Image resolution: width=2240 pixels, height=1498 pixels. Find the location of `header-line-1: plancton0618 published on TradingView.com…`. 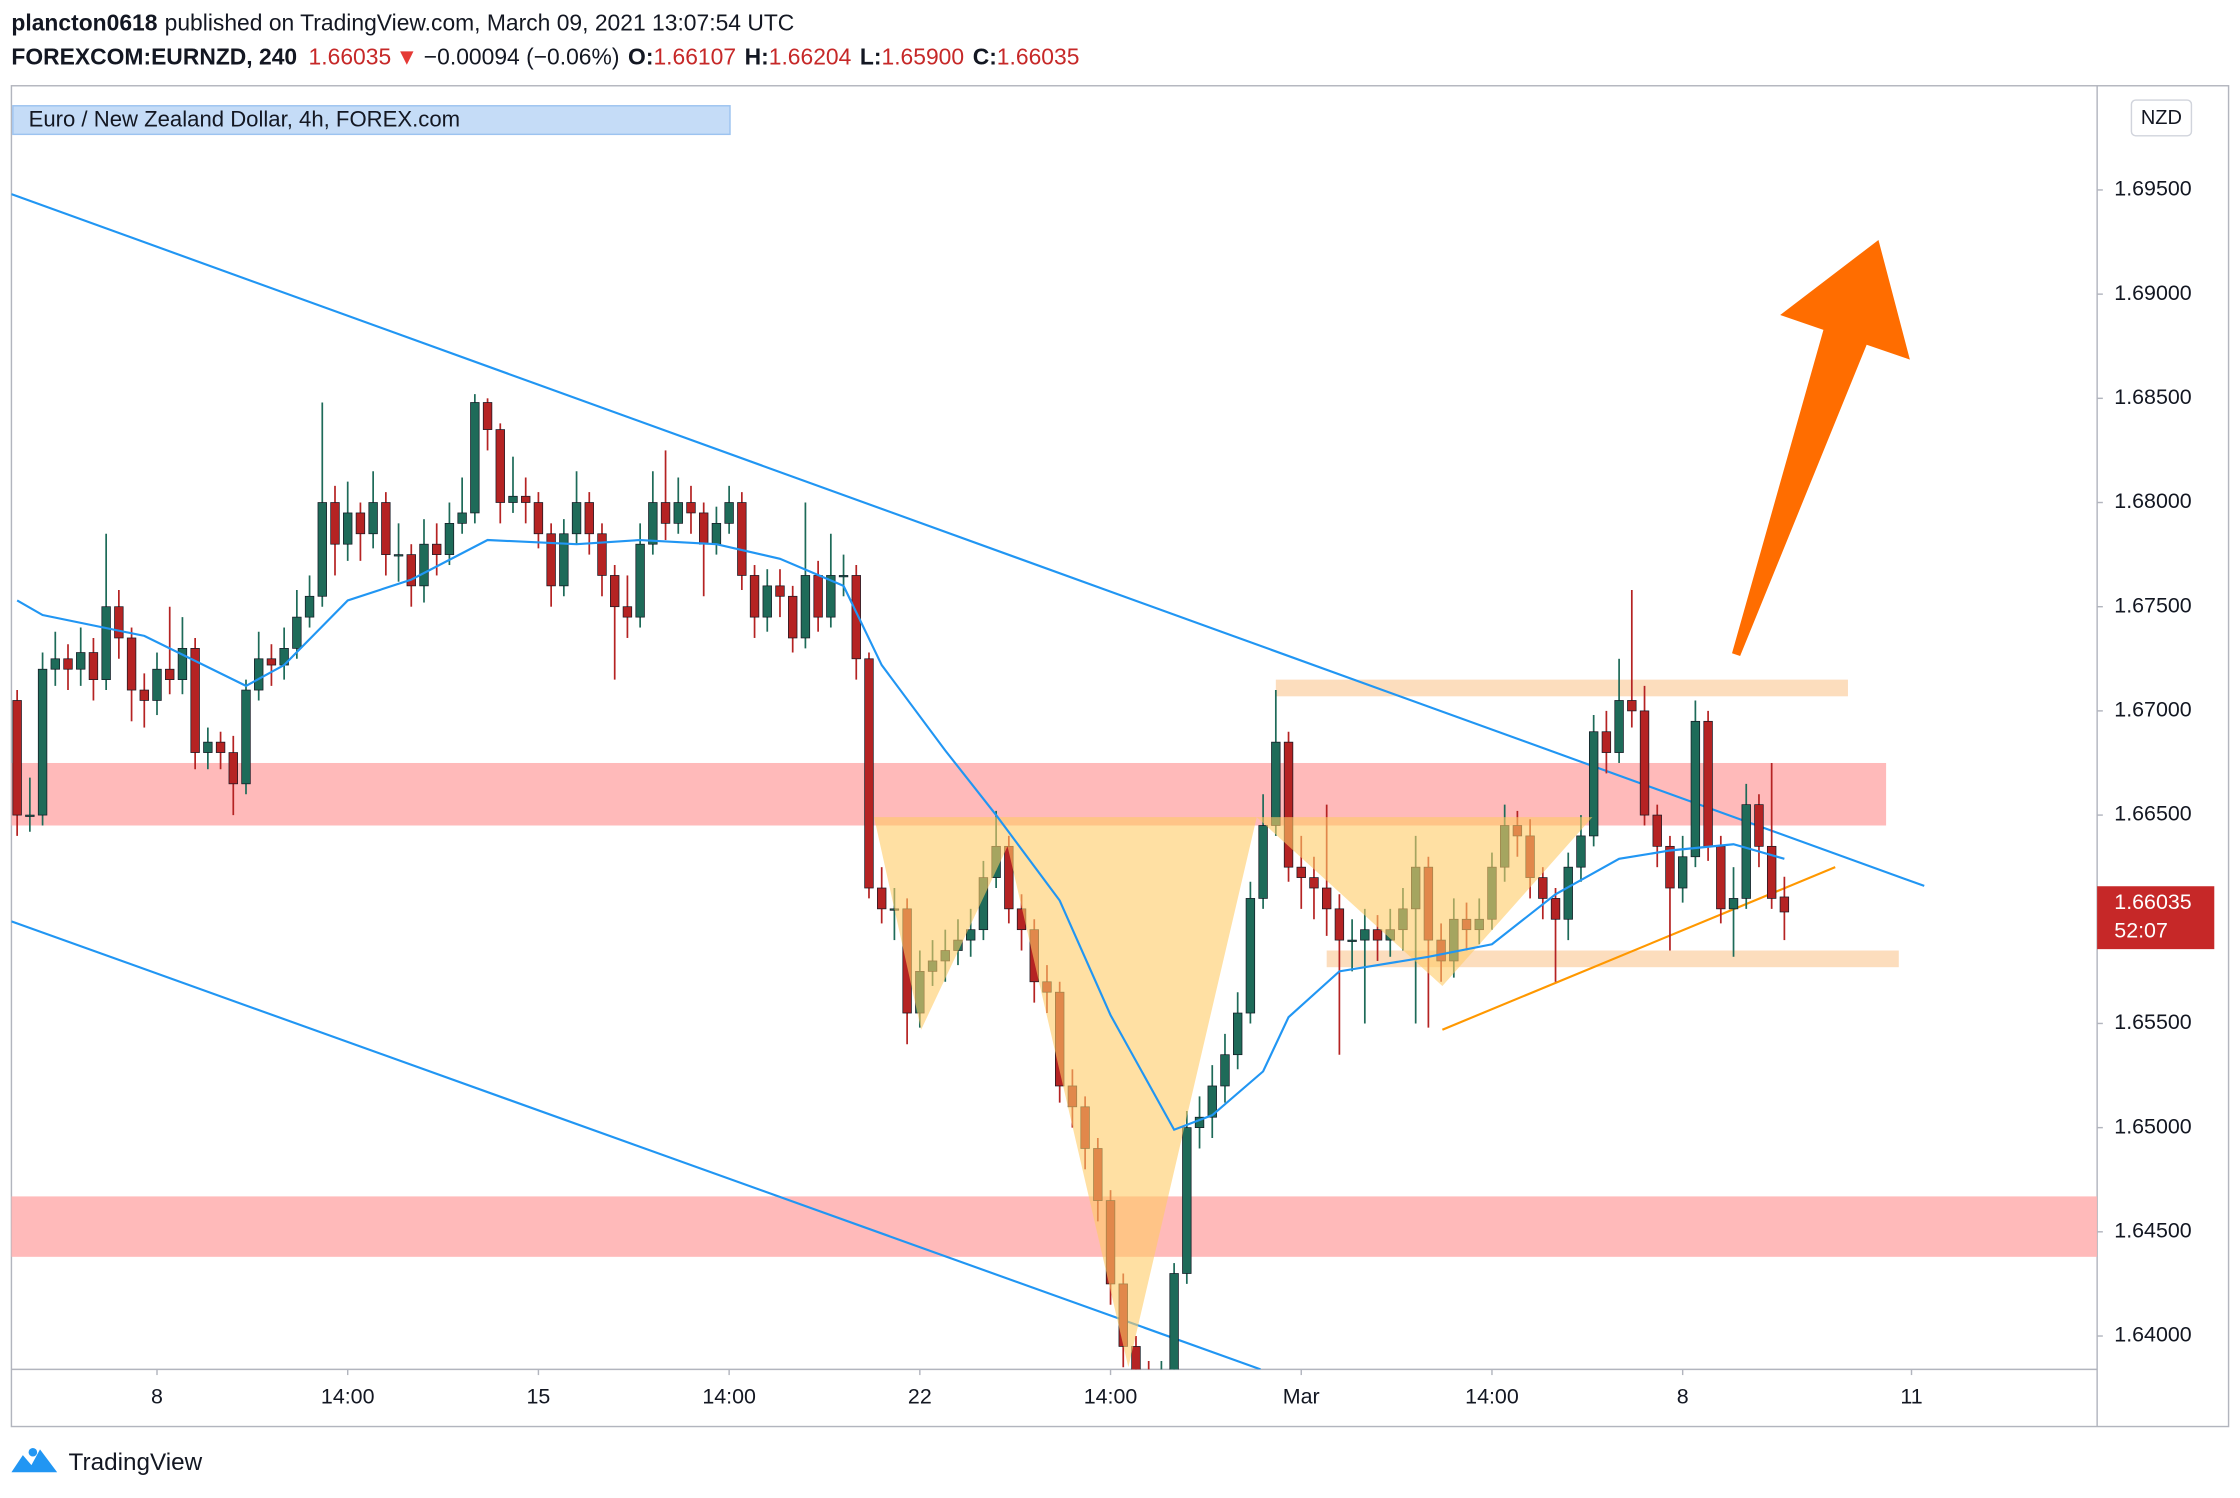

header-line-1: plancton0618 published on TradingView.com… is located at coordinates (402, 22).